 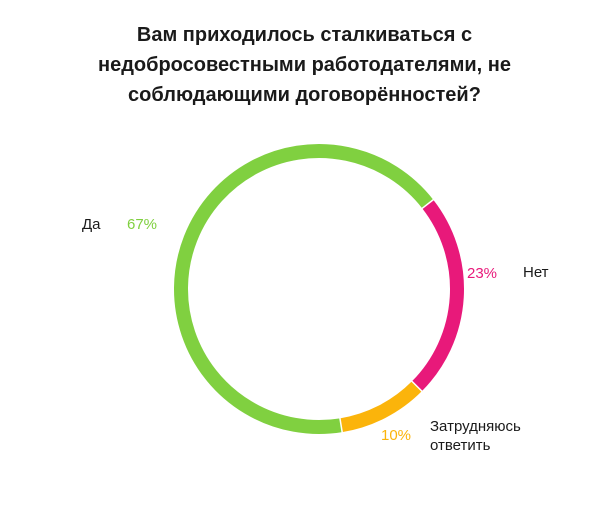 I want to click on slice-label-da: Да, so click(x=91, y=224).